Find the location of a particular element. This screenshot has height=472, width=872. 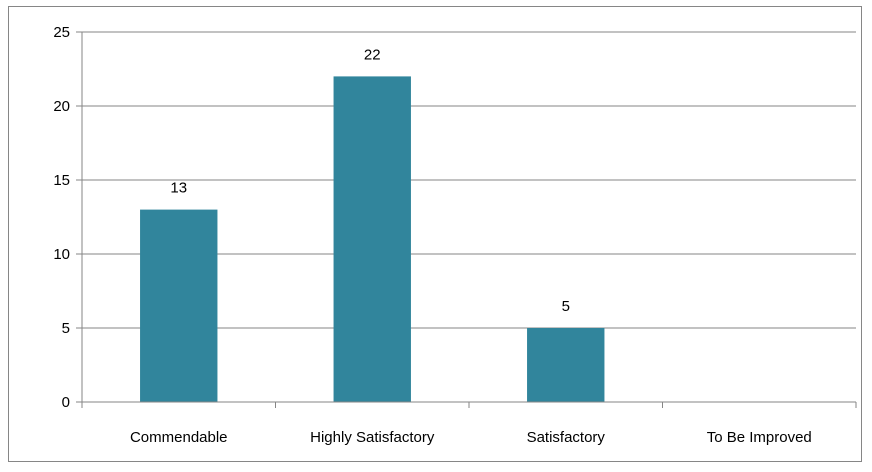

bar-highly-satisfactory is located at coordinates (372, 239).